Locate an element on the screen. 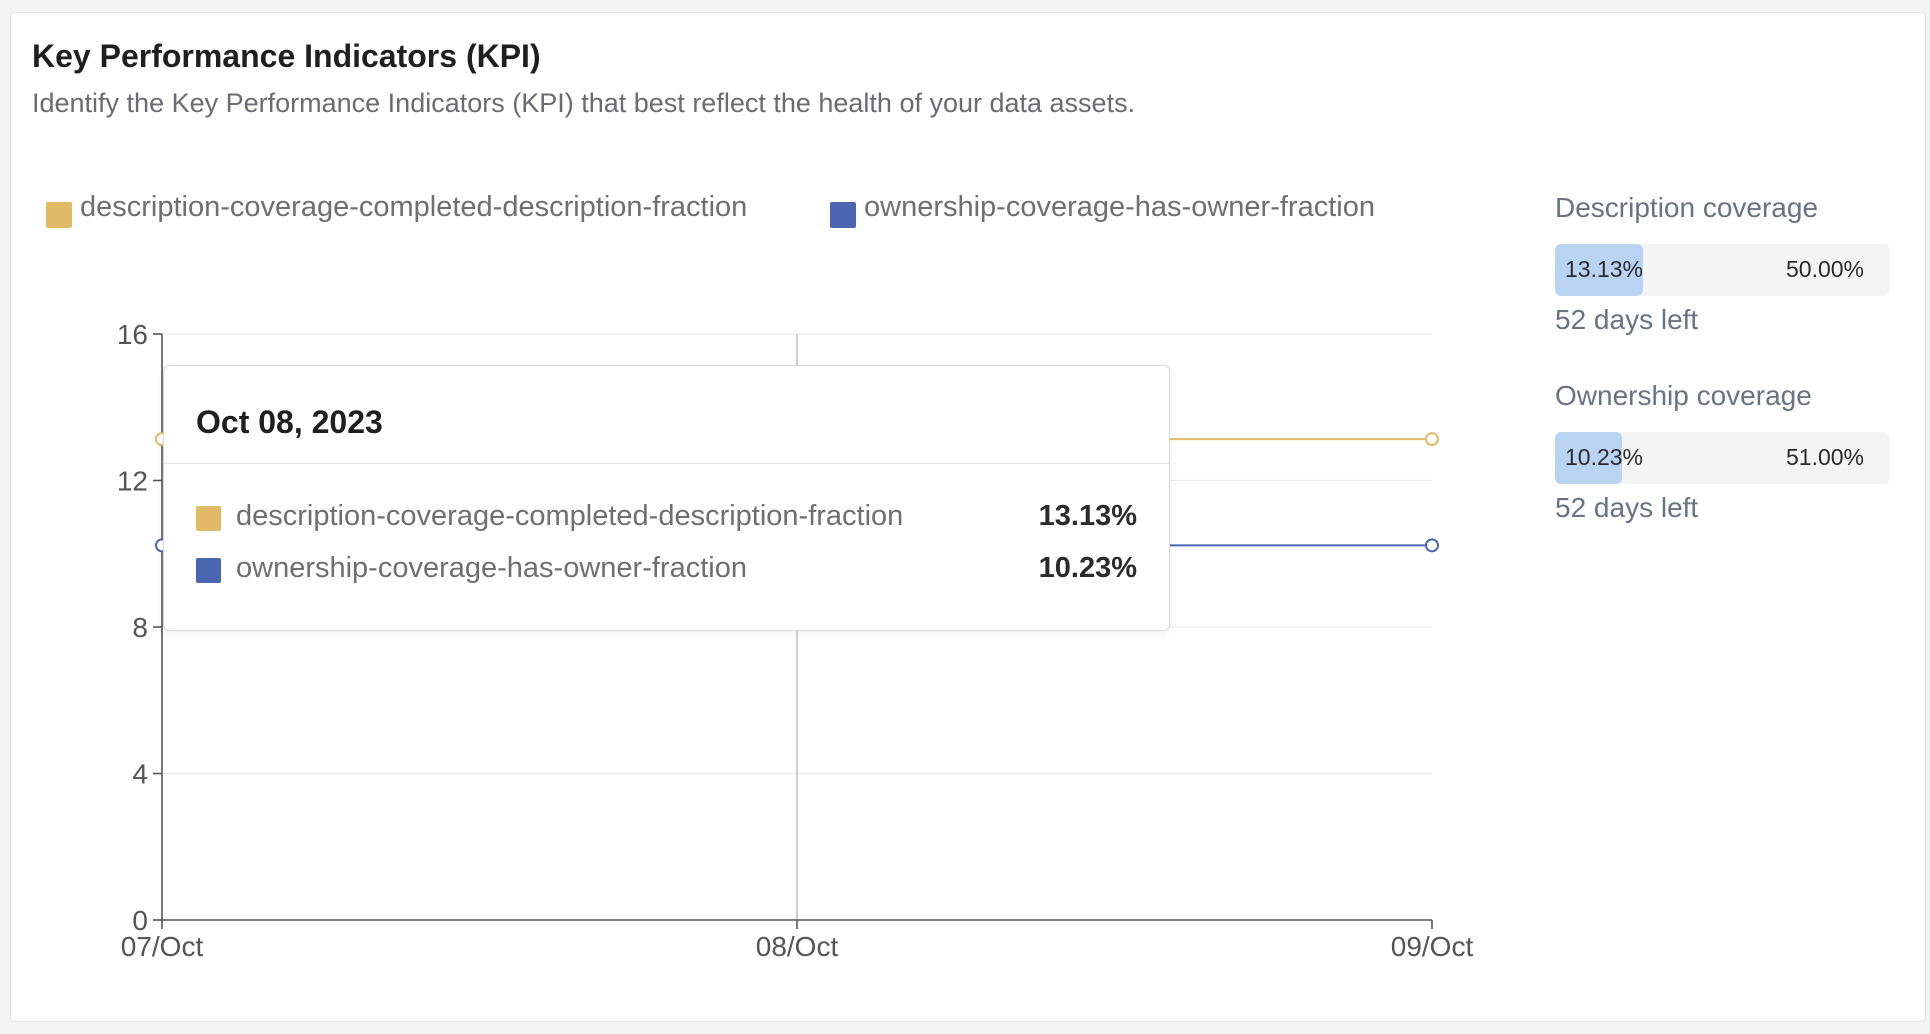 The height and width of the screenshot is (1034, 1930). y-tick-label: 12 is located at coordinates (132, 481).